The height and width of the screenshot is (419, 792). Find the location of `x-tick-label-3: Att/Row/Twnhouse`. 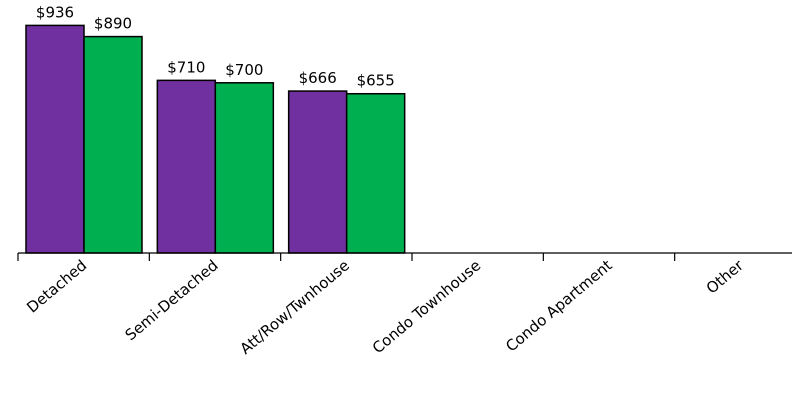

x-tick-label-3: Att/Row/Twnhouse is located at coordinates (295, 307).